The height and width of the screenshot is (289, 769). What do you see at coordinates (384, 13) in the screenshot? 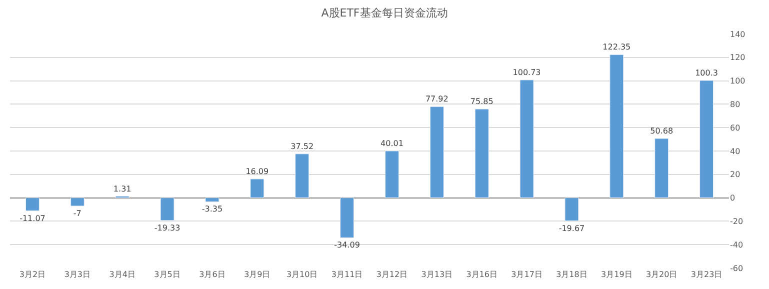
I see `chart-title: A股ETF基金每日资金流动` at bounding box center [384, 13].